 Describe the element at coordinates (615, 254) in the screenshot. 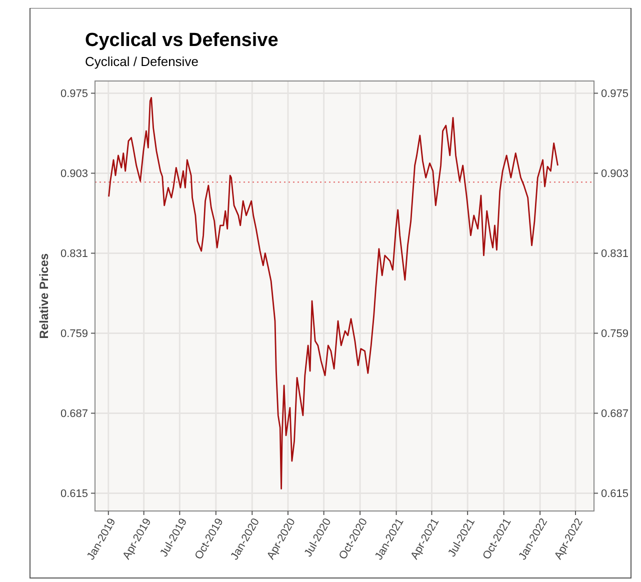

I see `y2-tick-label: 0.831` at that location.